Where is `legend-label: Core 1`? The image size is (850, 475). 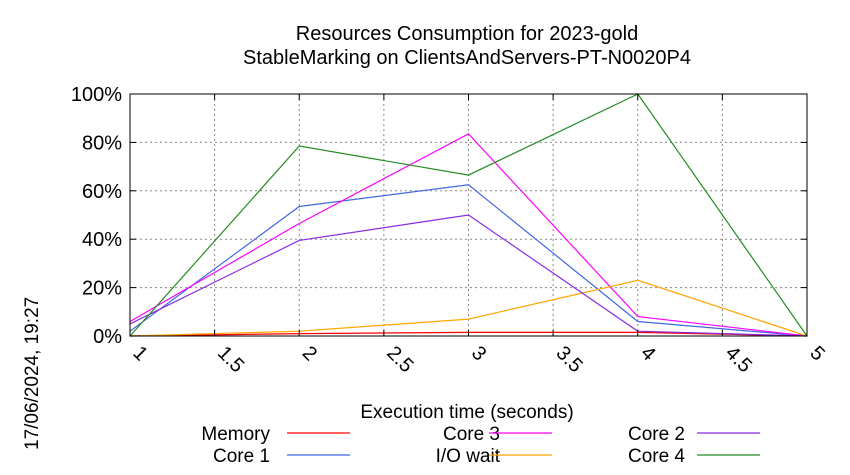 legend-label: Core 1 is located at coordinates (241, 456).